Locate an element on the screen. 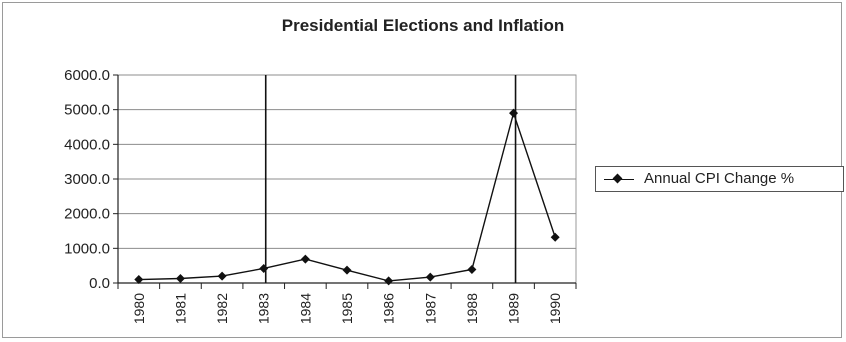 The height and width of the screenshot is (342, 846). x-tick-label: 1983 is located at coordinates (264, 308).